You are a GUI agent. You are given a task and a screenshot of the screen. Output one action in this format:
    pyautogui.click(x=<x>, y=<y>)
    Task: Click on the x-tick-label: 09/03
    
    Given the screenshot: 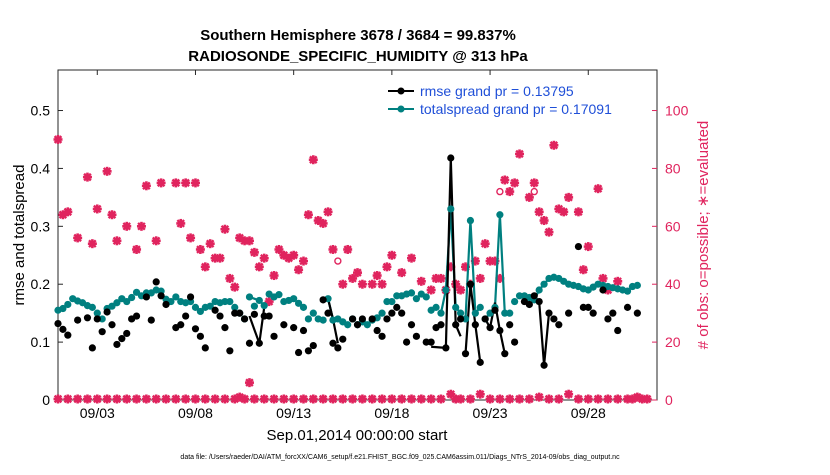 What is the action you would take?
    pyautogui.click(x=97, y=413)
    